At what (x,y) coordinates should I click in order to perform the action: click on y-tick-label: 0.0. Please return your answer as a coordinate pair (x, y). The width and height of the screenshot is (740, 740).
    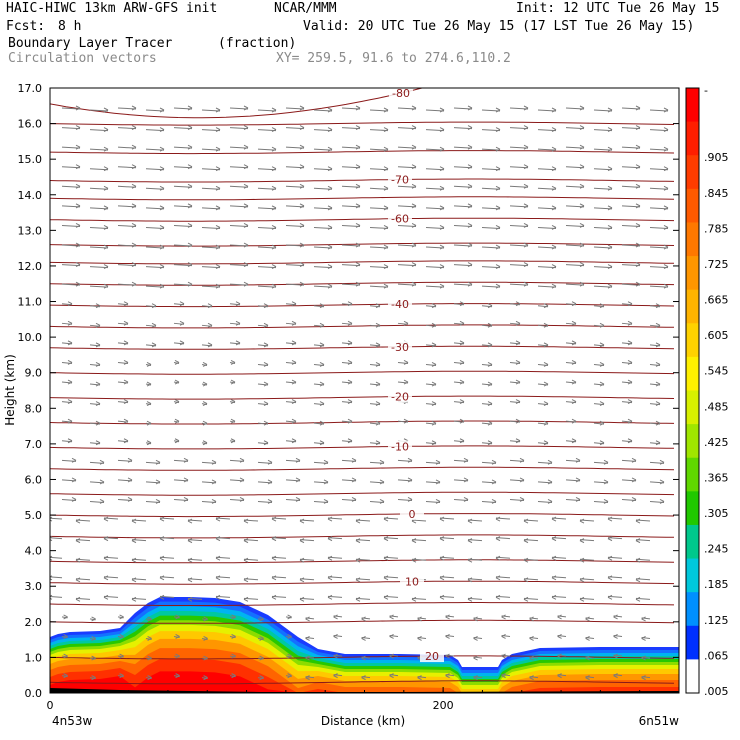
    Looking at the image, I should click on (34, 693).